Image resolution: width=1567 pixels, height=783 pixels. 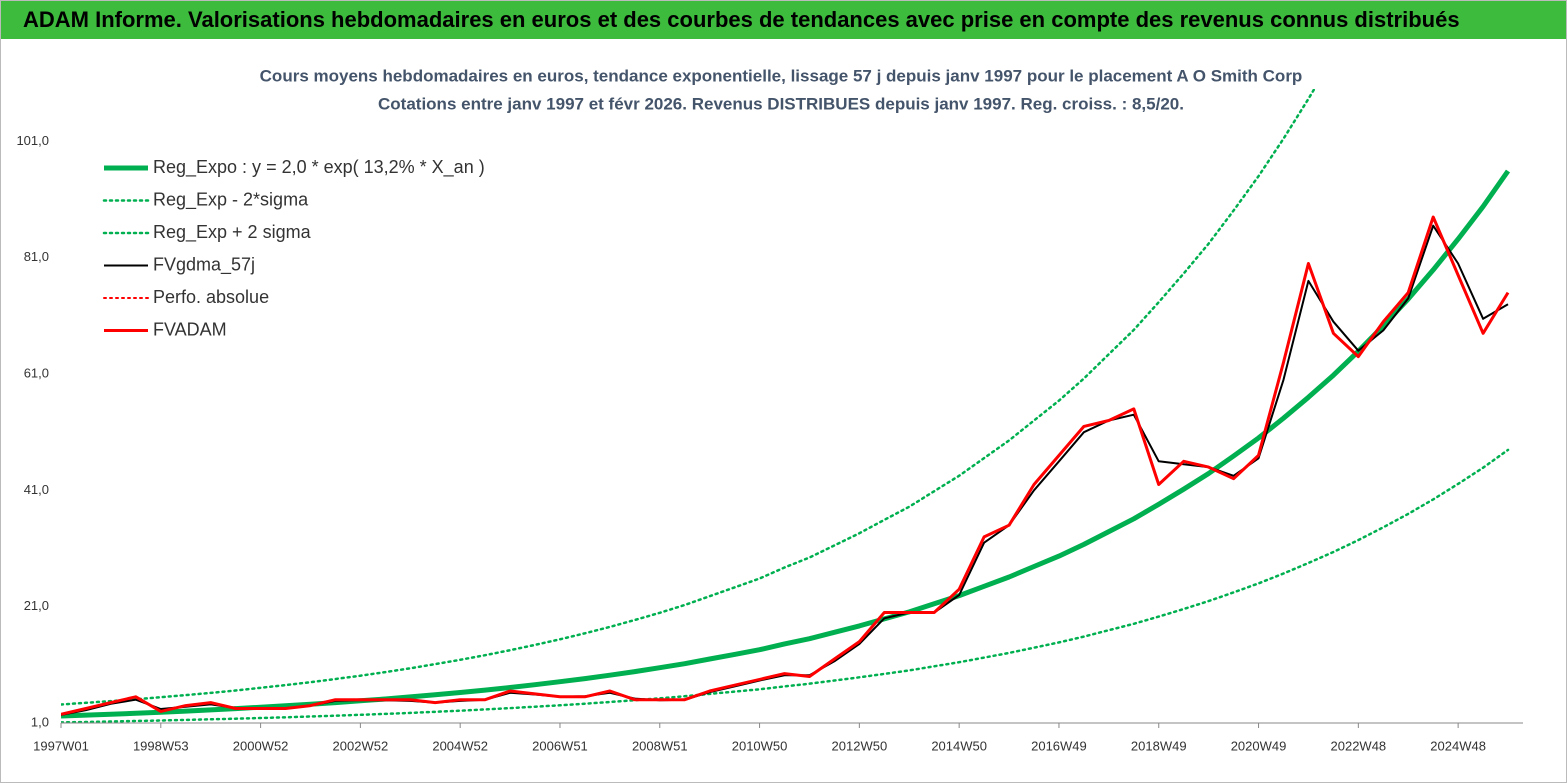 I want to click on y-tick-label: 61,0, so click(x=36, y=372).